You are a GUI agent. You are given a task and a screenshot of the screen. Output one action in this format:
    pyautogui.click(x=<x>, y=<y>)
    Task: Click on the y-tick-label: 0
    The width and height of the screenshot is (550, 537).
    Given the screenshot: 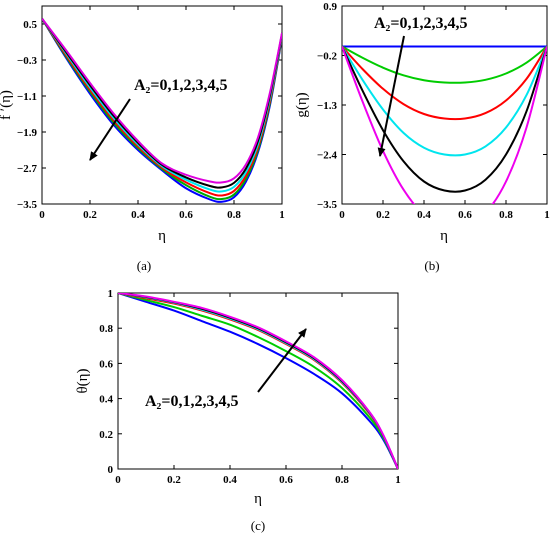 What is the action you would take?
    pyautogui.click(x=111, y=470)
    